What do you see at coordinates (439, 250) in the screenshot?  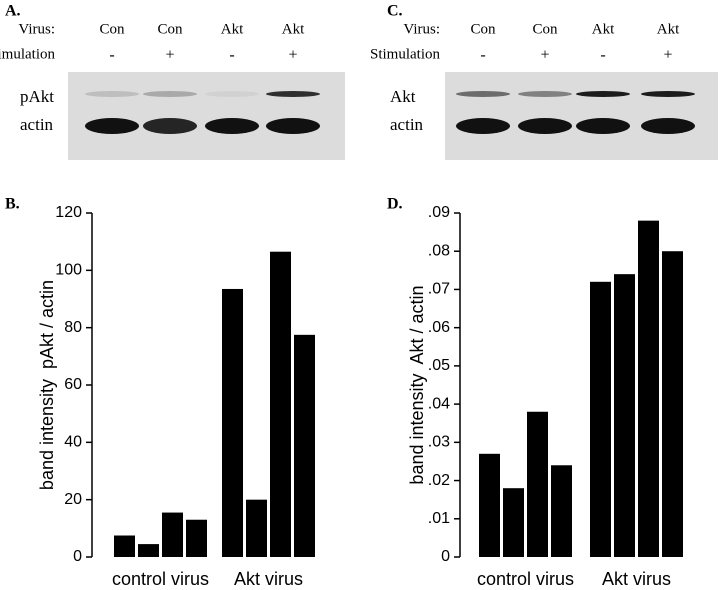 I see `y-tick-label: .08` at bounding box center [439, 250].